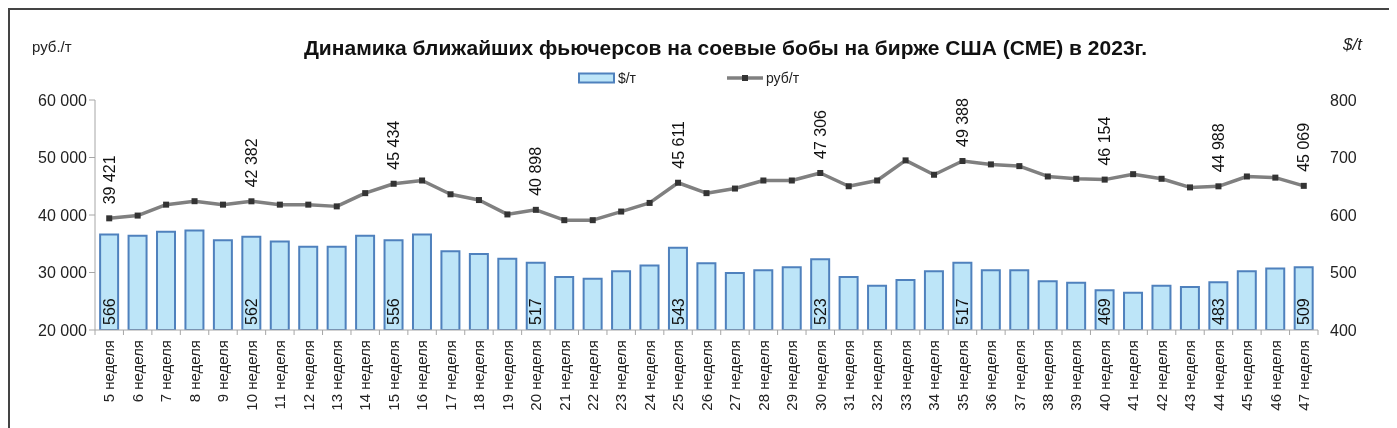  Describe the element at coordinates (166, 371) in the screenshot. I see `x-tick-label: 7 неделя` at that location.